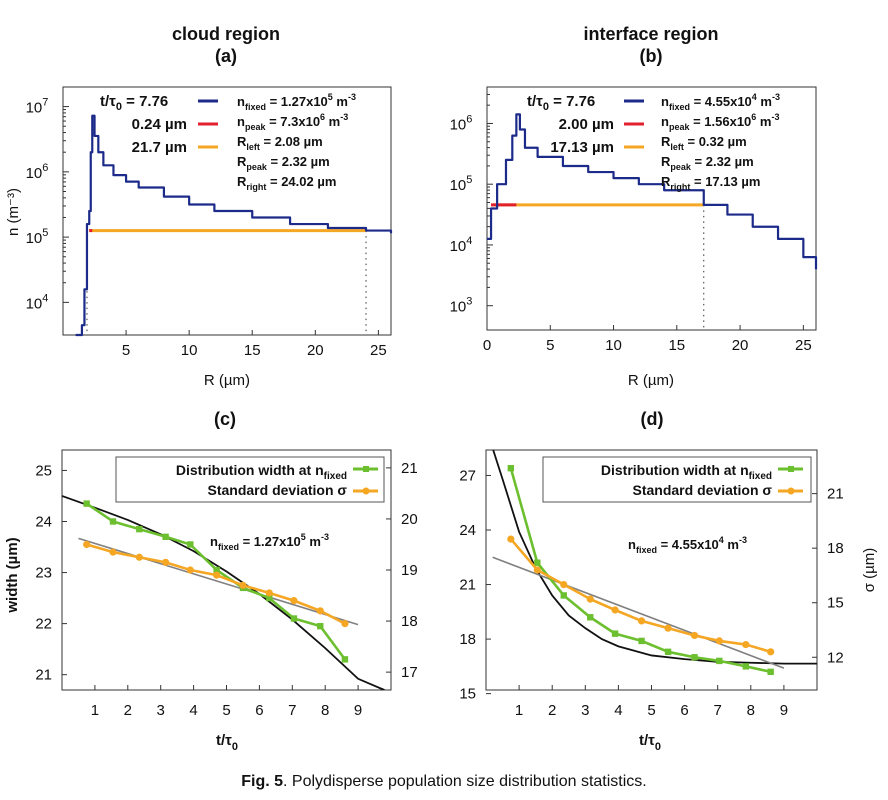  What do you see at coordinates (43, 624) in the screenshot?
I see `c-y-tick-label-left: 22` at bounding box center [43, 624].